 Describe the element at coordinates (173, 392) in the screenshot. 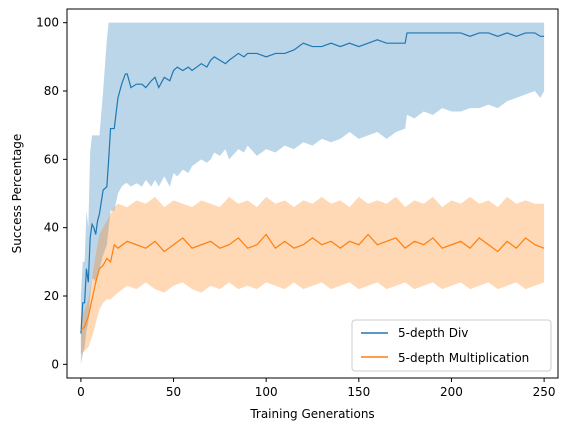

I see `x-tick-label: 50` at that location.